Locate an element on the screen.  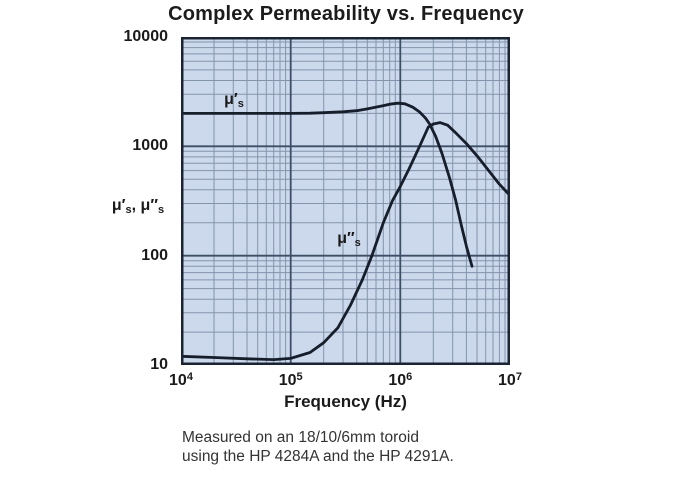
y-tick-label: 10000 is located at coordinates (146, 36).